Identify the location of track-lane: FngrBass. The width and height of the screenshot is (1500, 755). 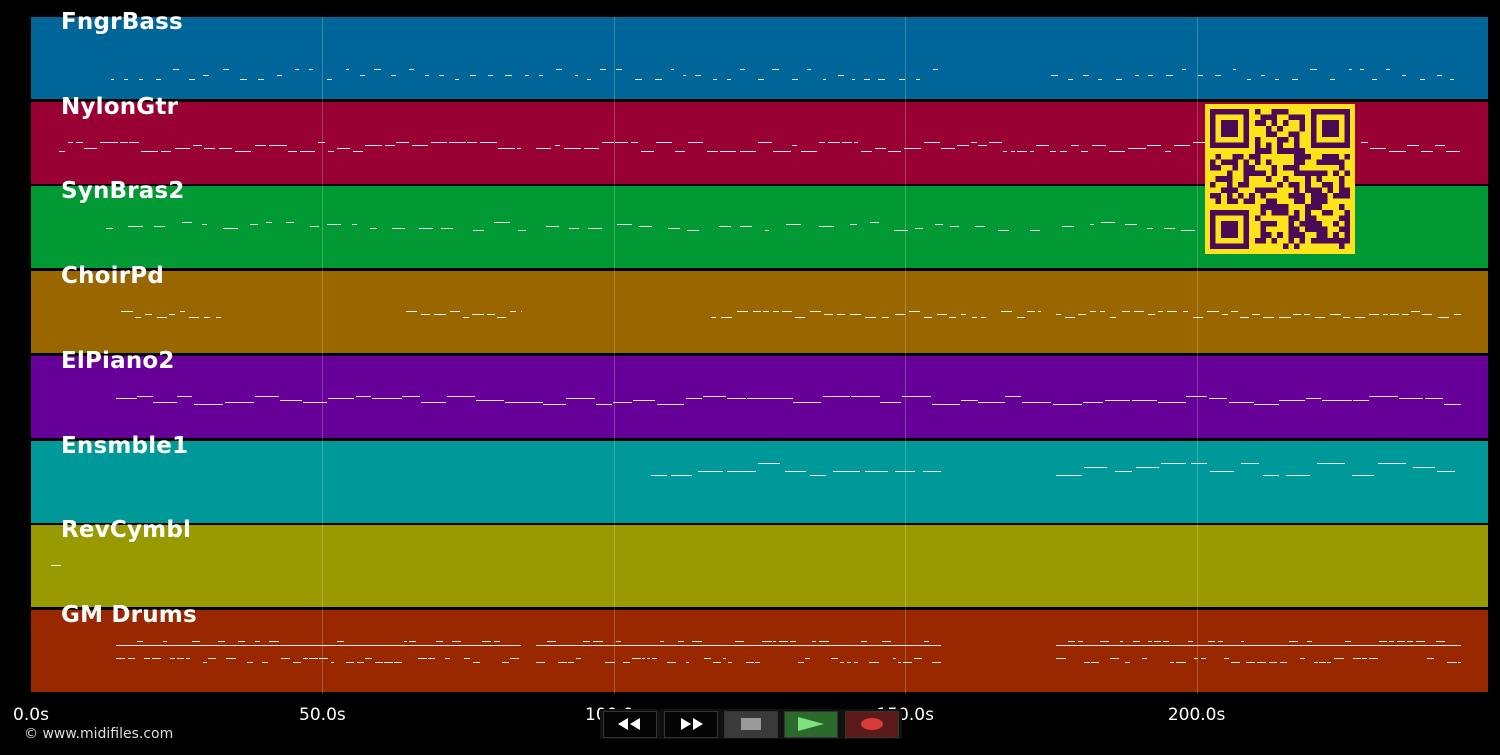
(759, 54).